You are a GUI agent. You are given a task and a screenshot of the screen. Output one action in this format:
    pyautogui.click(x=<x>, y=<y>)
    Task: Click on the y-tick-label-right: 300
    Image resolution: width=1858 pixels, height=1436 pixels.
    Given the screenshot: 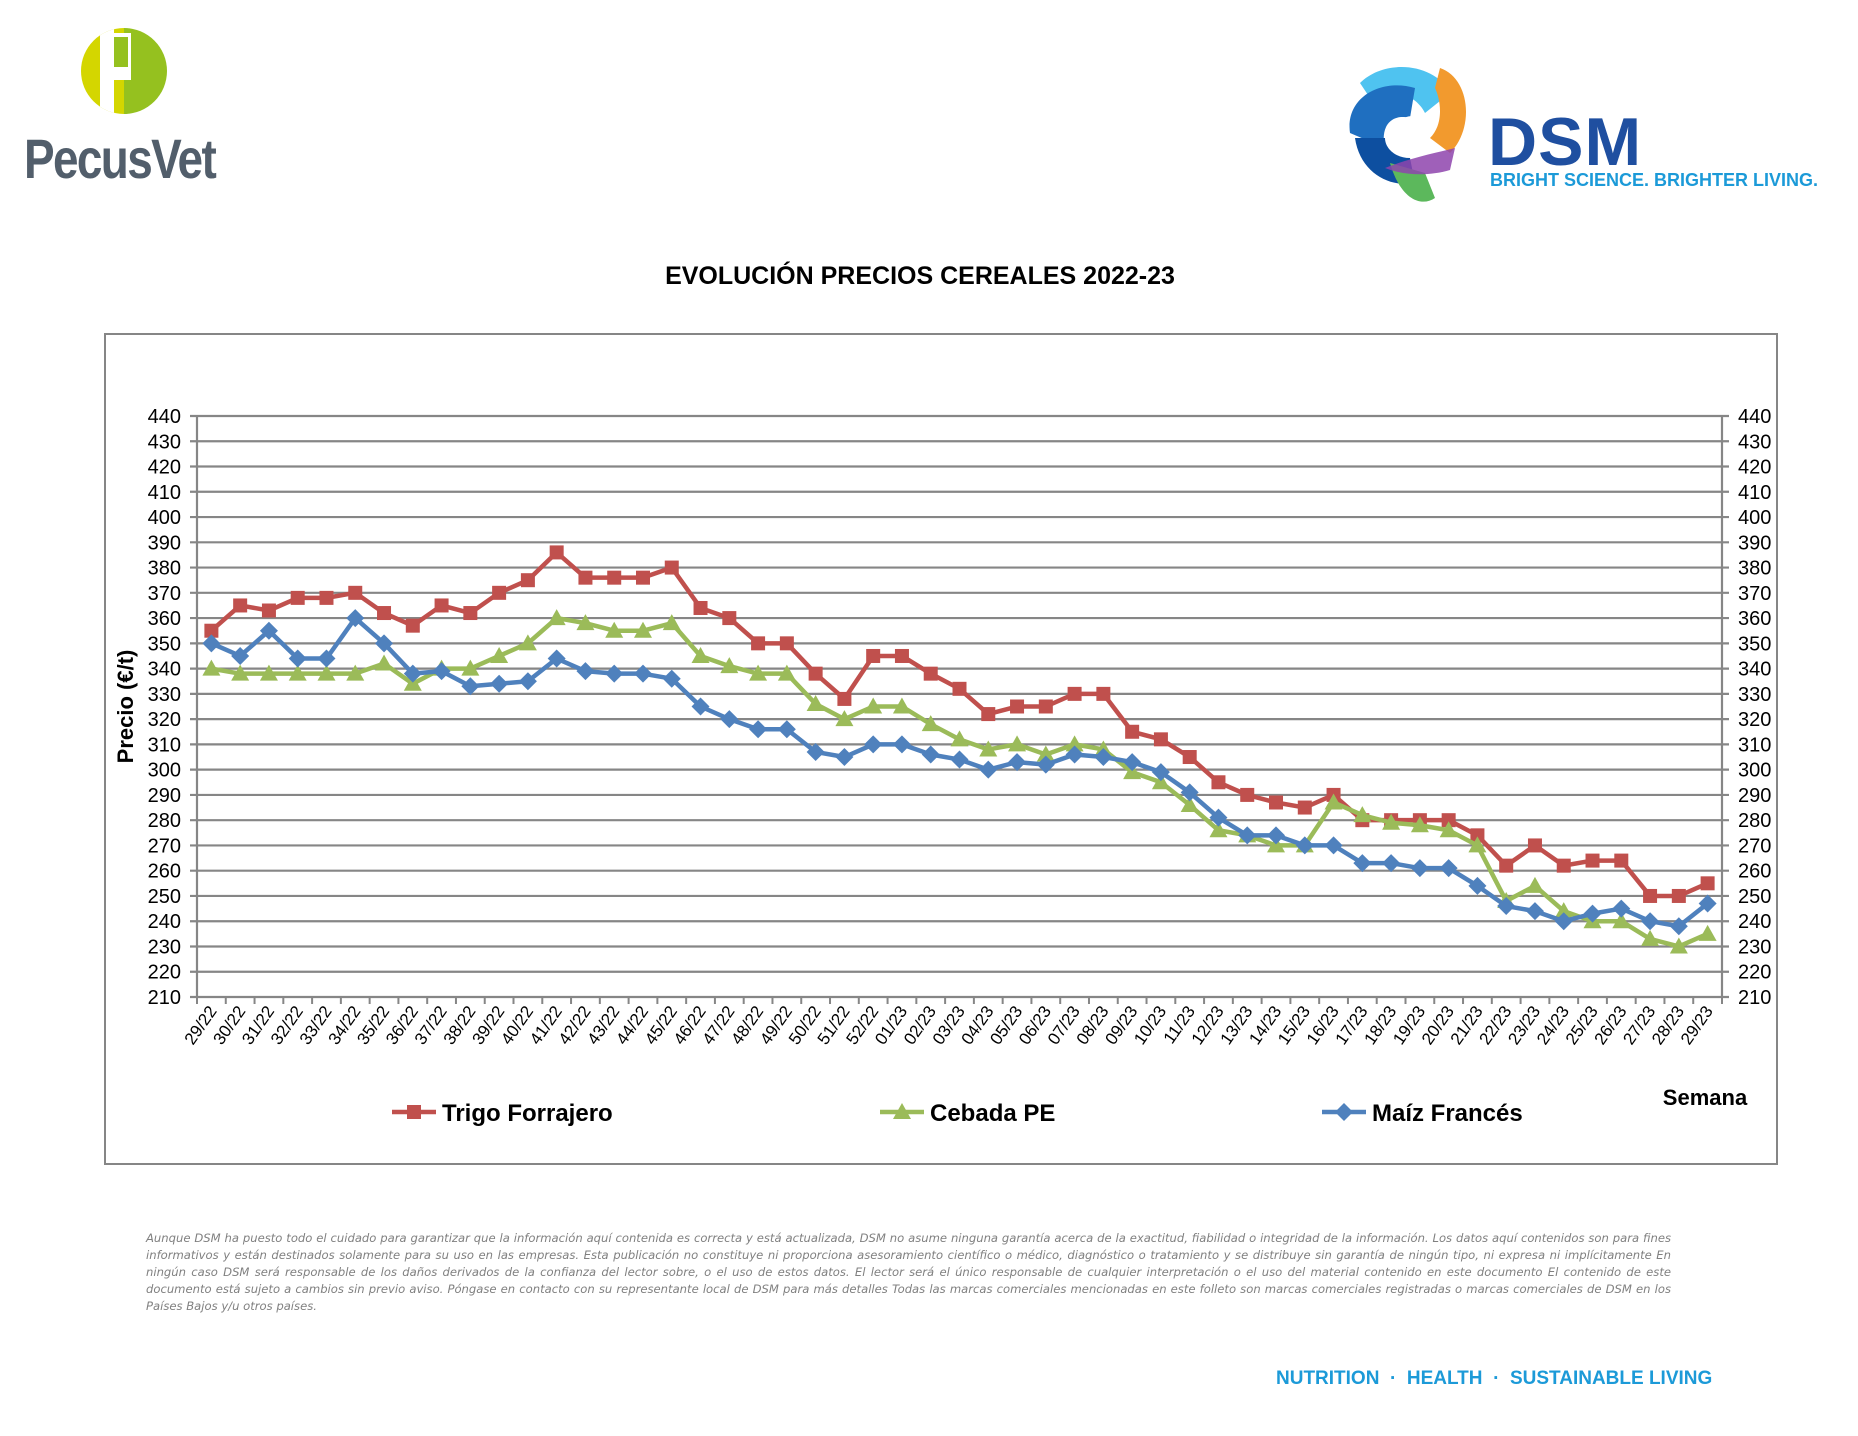 What is the action you would take?
    pyautogui.click(x=1754, y=771)
    